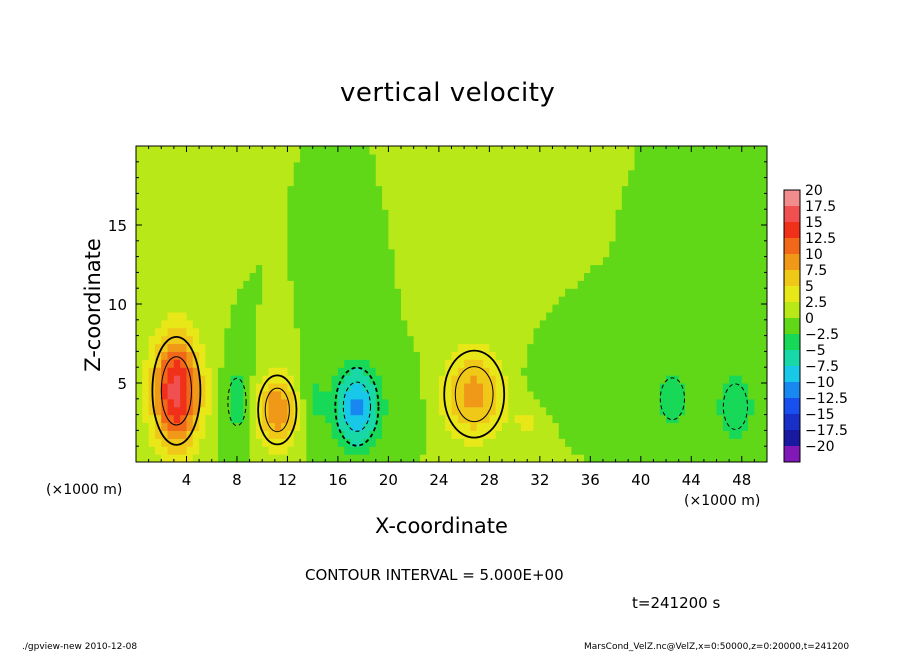 The image size is (904, 654). I want to click on y-tick-label: 15, so click(117, 226).